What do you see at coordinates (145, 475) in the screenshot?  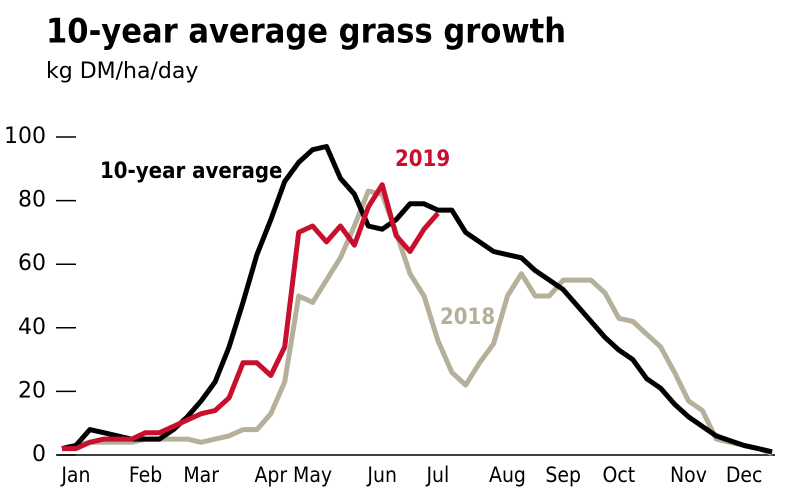 I see `x-tick-label: Feb` at bounding box center [145, 475].